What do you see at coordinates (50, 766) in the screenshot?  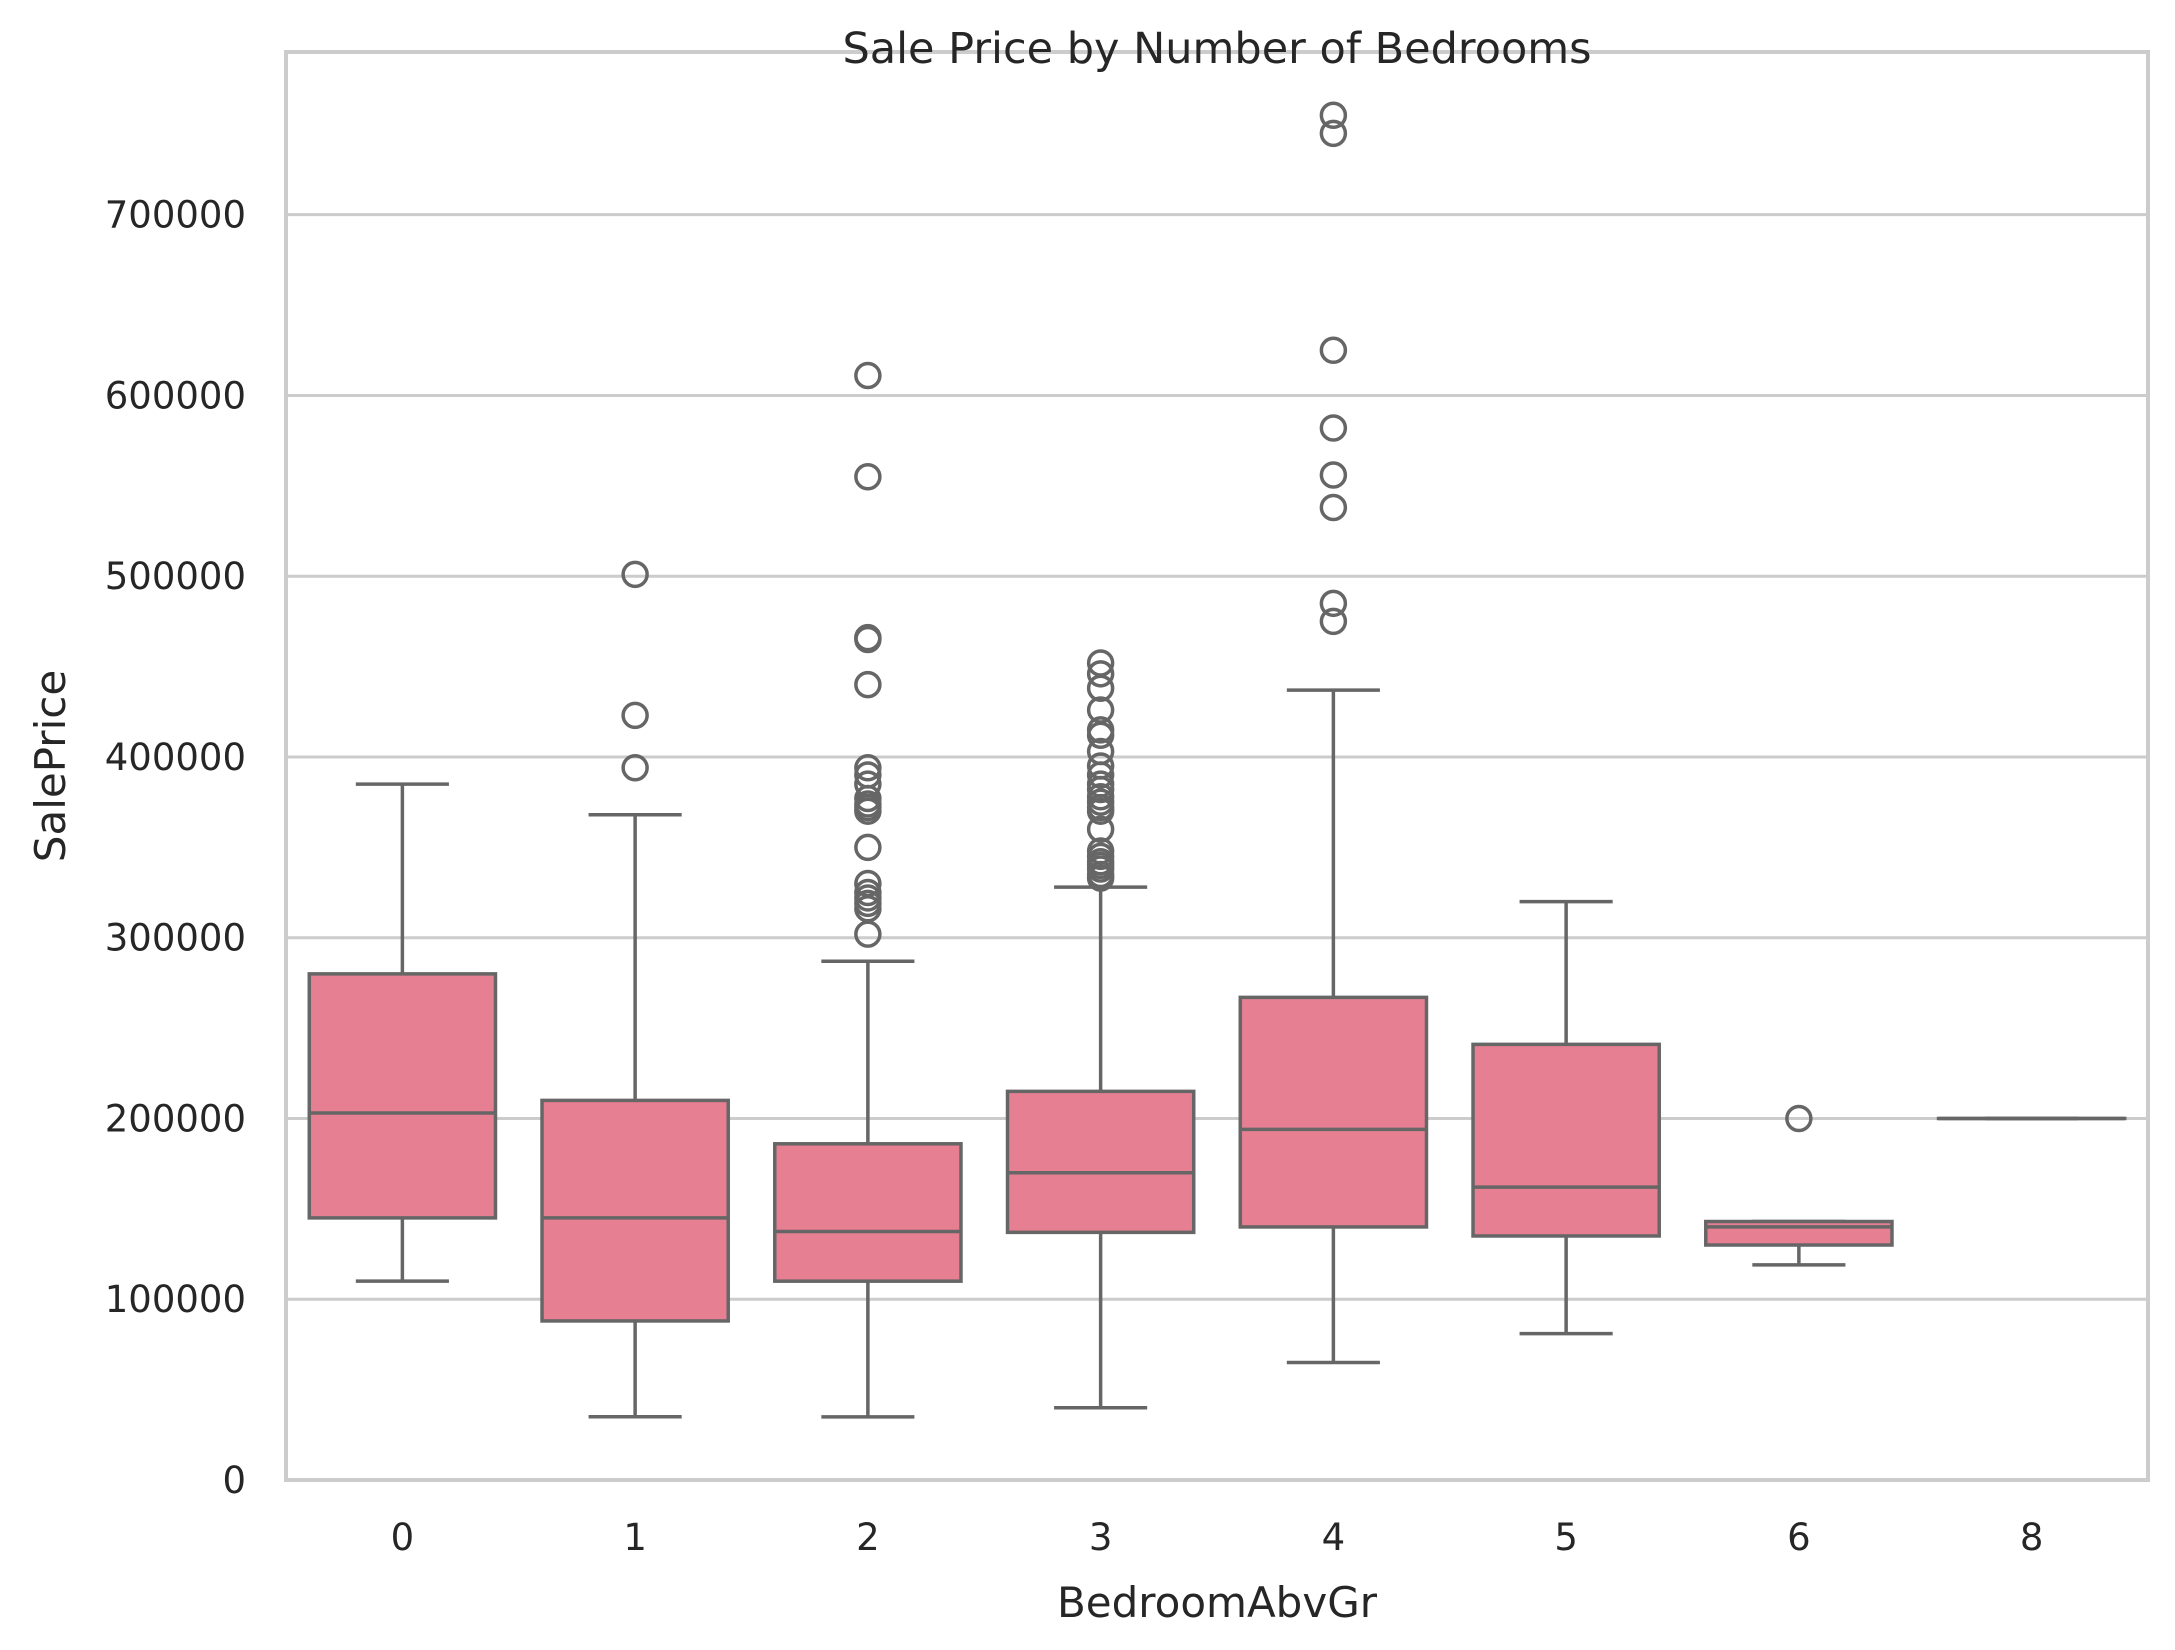 I see `y-axis-label: SalePrice` at bounding box center [50, 766].